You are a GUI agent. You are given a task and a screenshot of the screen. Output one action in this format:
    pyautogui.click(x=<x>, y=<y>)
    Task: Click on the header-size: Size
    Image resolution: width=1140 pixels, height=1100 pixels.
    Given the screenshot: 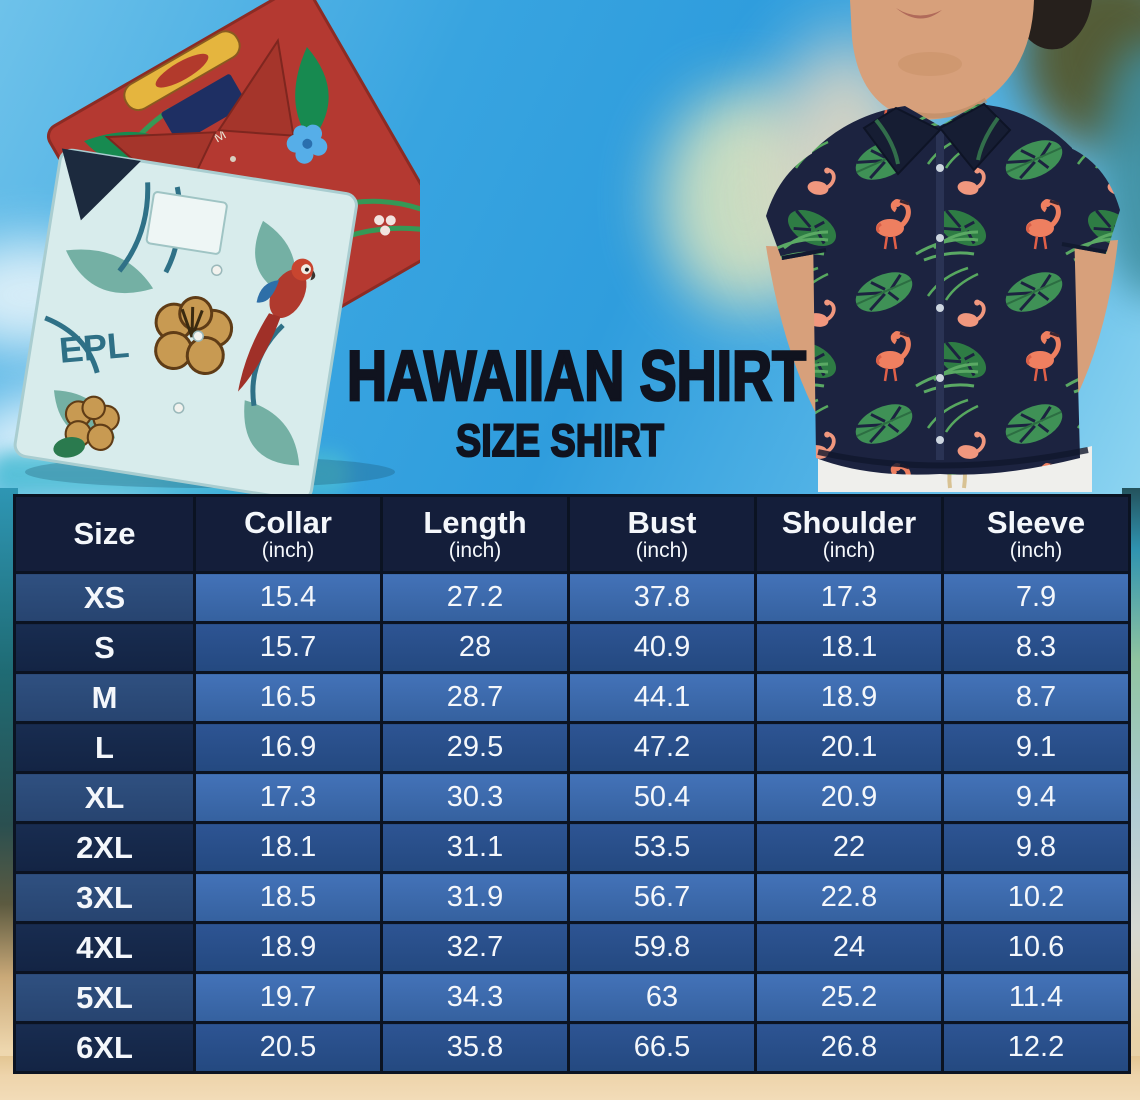 What is the action you would take?
    pyautogui.click(x=104, y=534)
    